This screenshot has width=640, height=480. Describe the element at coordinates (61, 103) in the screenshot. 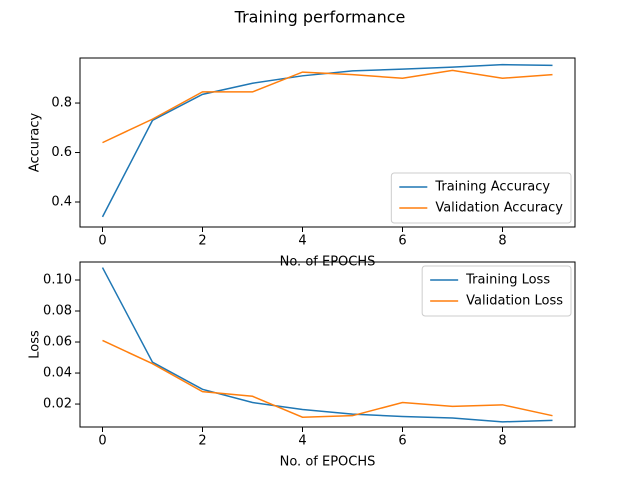

I see `y-tick-label: 0.8` at that location.